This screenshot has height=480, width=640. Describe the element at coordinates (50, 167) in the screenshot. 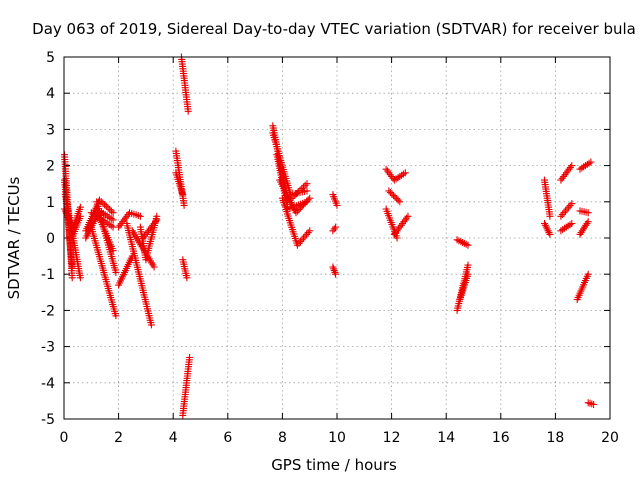

I see `y-tick-label: 2` at that location.